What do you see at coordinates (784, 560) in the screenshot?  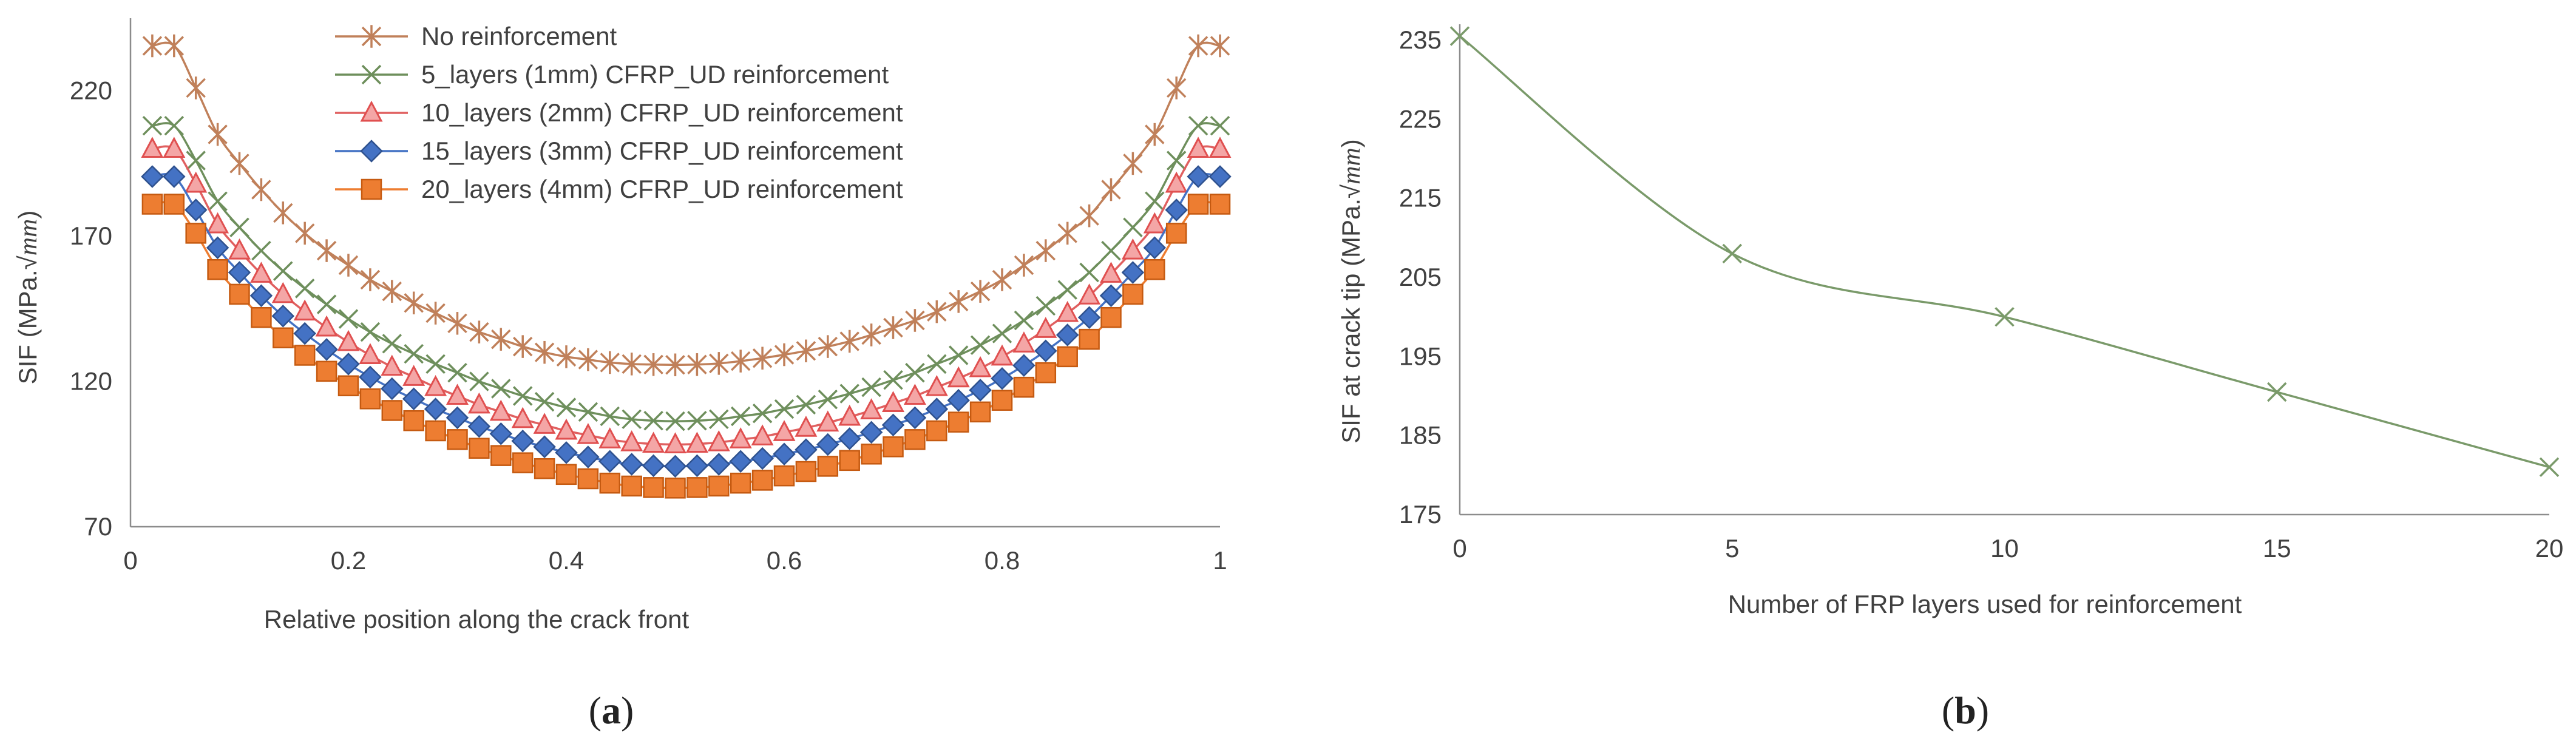 I see `chart-a-x-tick-label: 0.6` at bounding box center [784, 560].